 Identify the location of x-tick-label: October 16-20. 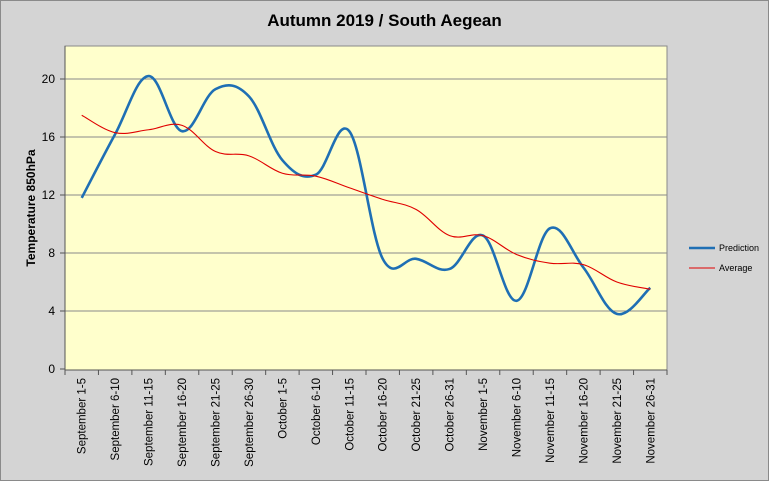
(384, 415).